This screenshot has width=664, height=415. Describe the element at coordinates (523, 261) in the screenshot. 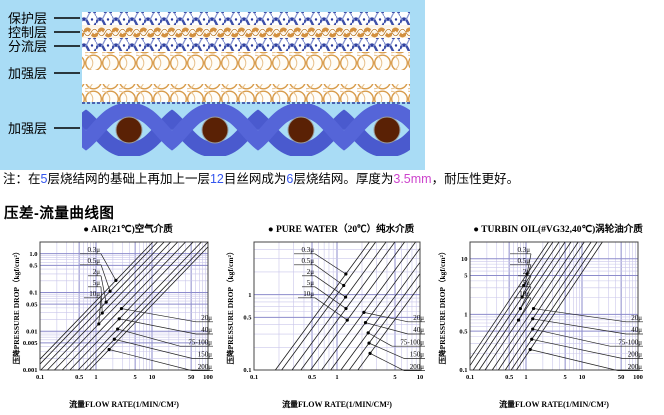

I see `micron-label: 0.5μ` at that location.